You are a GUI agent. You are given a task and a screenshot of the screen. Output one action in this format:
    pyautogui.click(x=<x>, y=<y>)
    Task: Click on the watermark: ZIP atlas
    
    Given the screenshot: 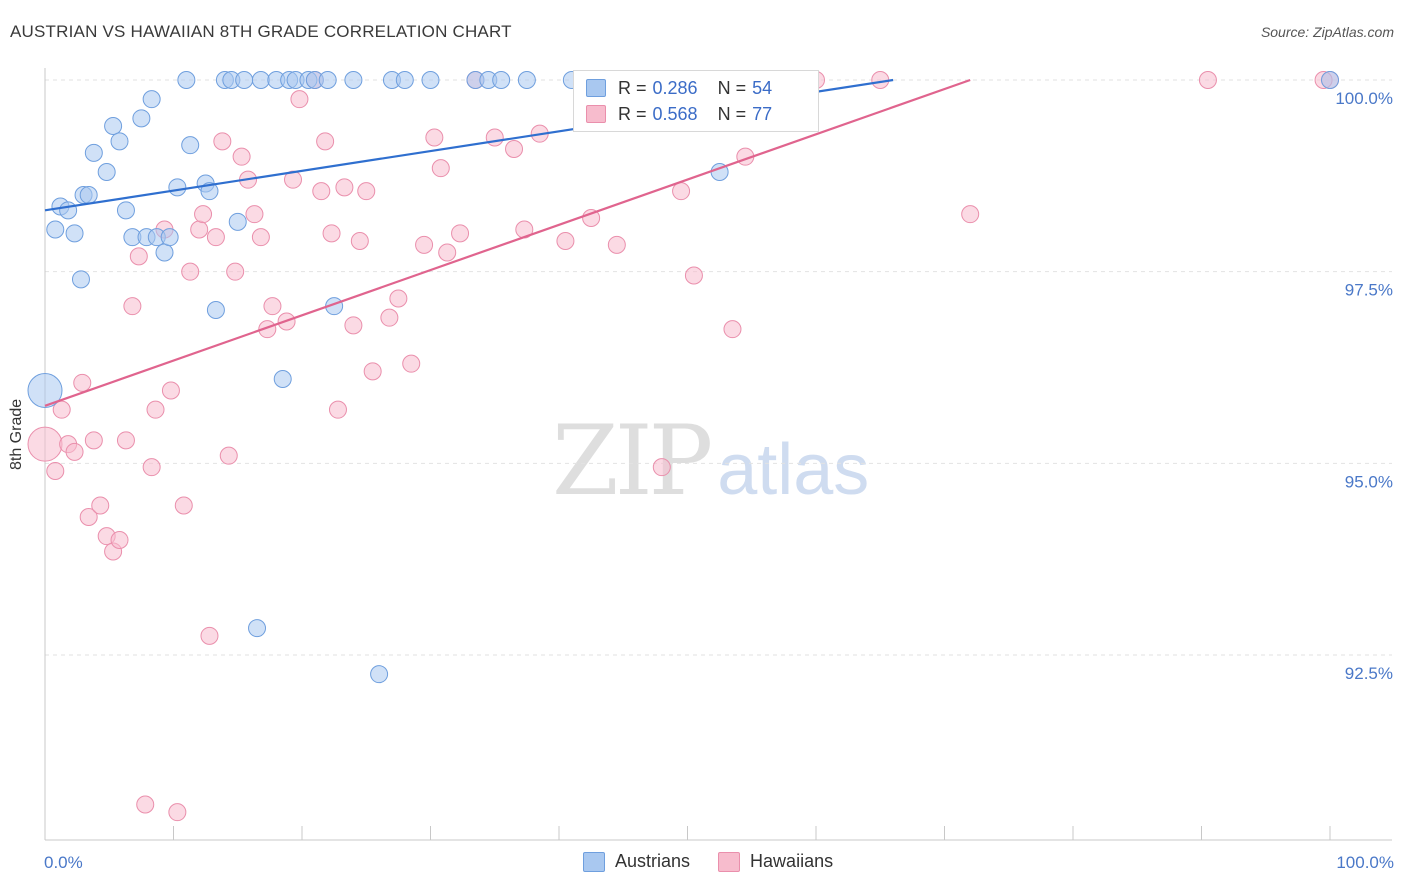 What is the action you would take?
    pyautogui.click(x=710, y=461)
    